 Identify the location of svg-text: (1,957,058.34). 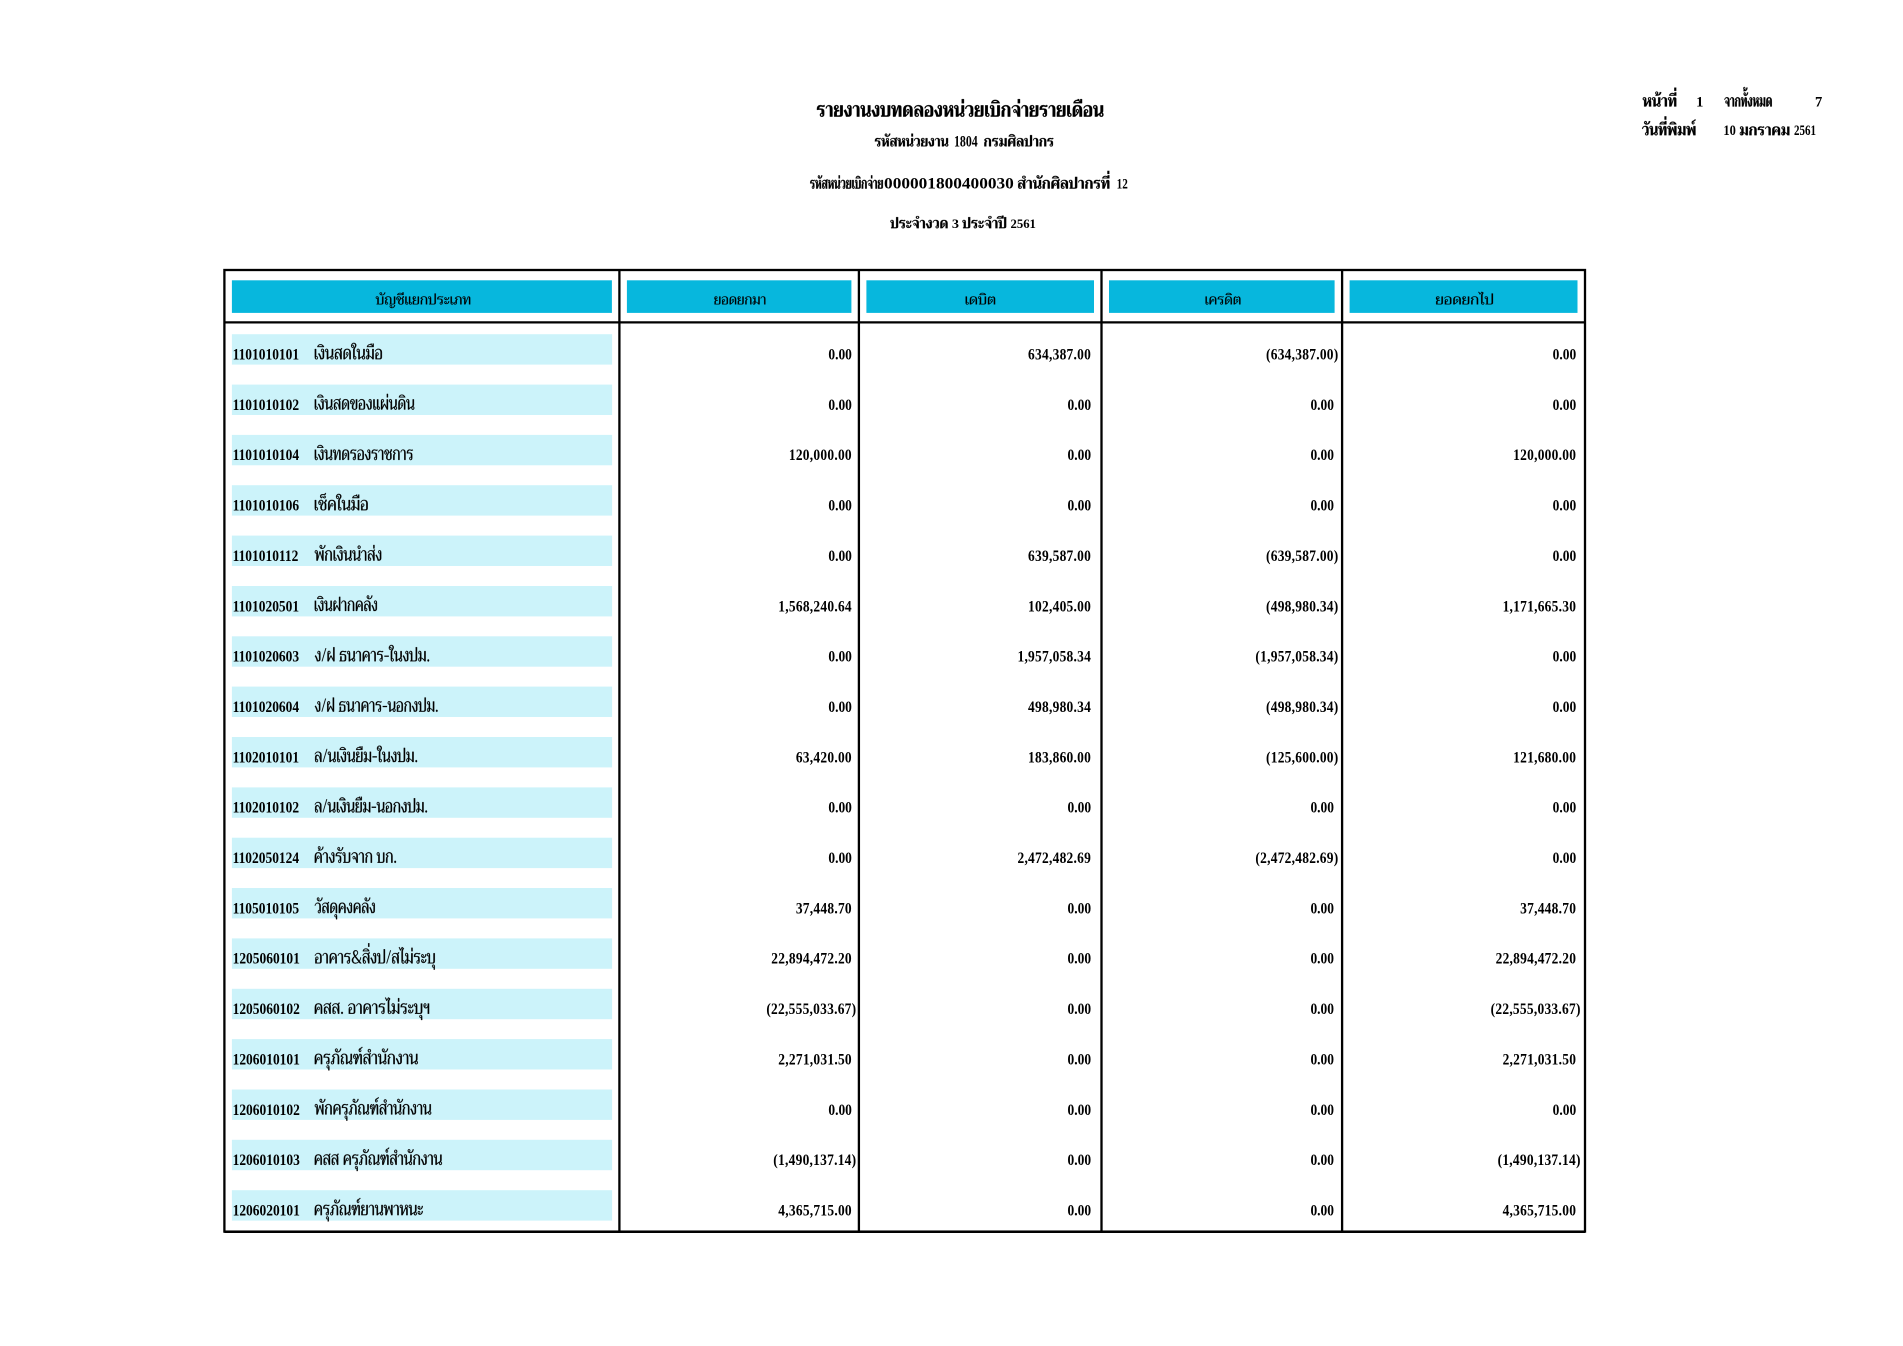
(1296, 657).